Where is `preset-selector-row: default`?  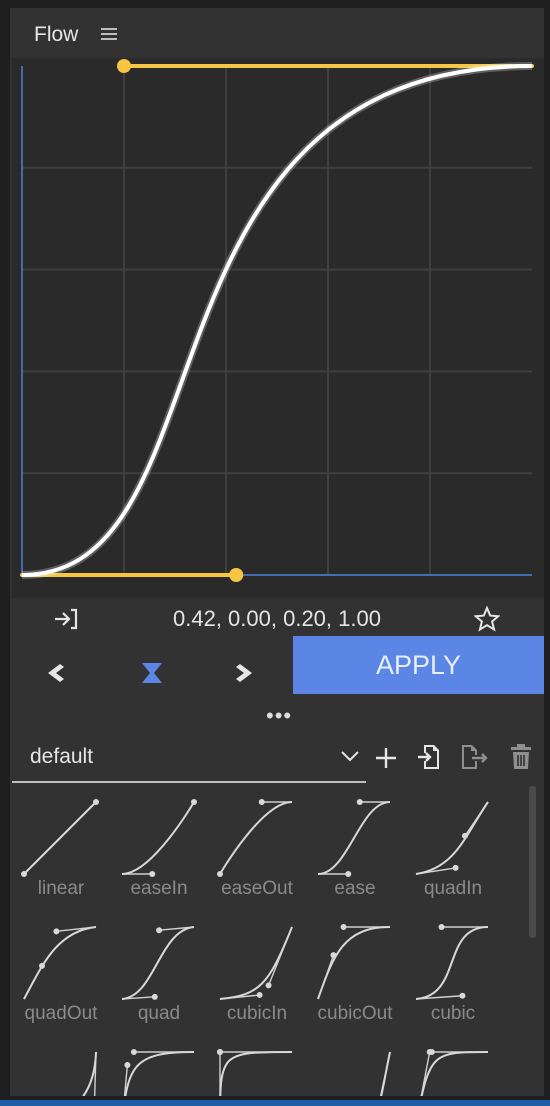
preset-selector-row: default is located at coordinates (277, 758).